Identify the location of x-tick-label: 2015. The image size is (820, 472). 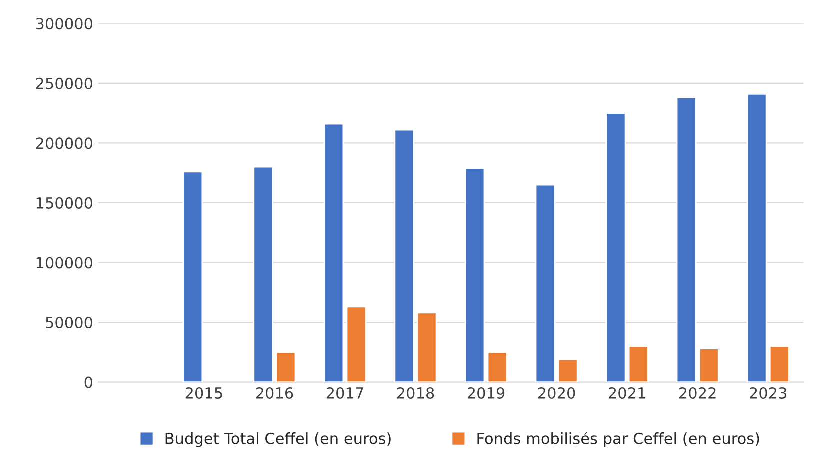
(204, 393).